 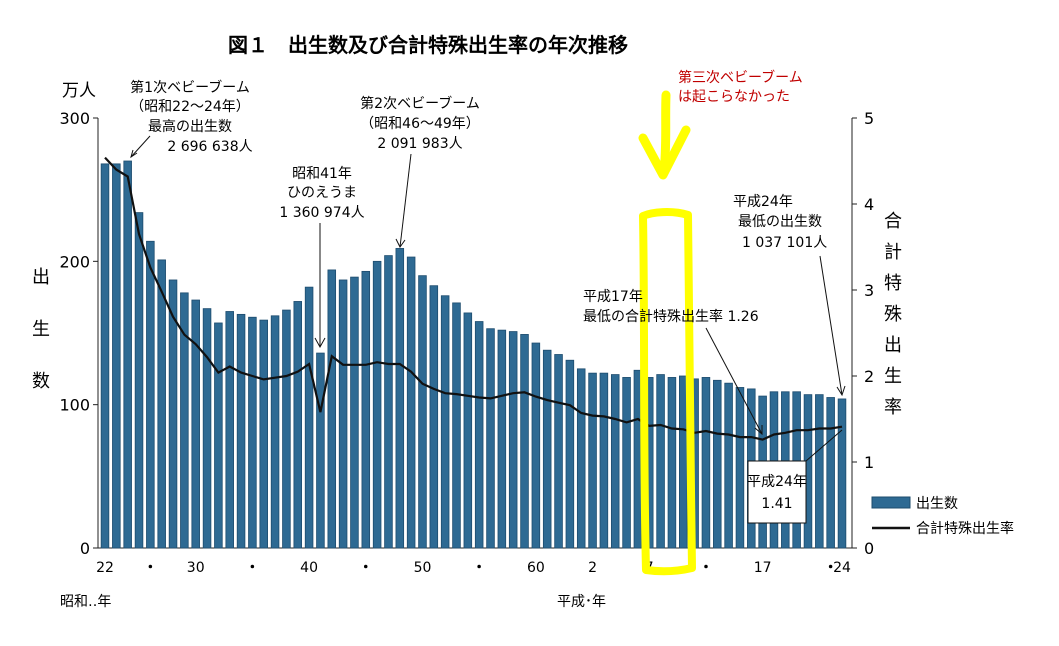 I want to click on boom2-line3: 2 091 983人, so click(x=419, y=144).